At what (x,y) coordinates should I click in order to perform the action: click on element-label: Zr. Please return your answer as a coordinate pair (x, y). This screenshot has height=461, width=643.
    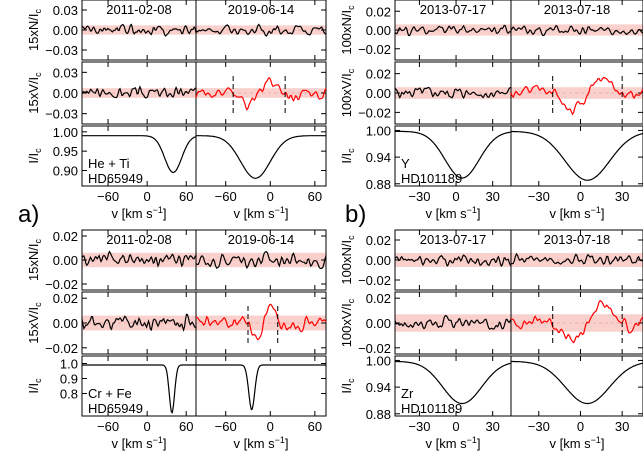
    Looking at the image, I should click on (407, 393).